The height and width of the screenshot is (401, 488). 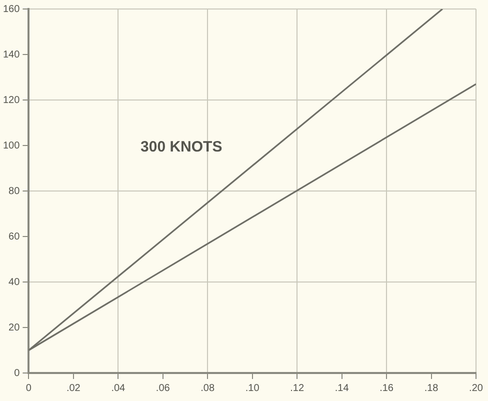 What do you see at coordinates (11, 146) in the screenshot?
I see `y-tick-label: 100` at bounding box center [11, 146].